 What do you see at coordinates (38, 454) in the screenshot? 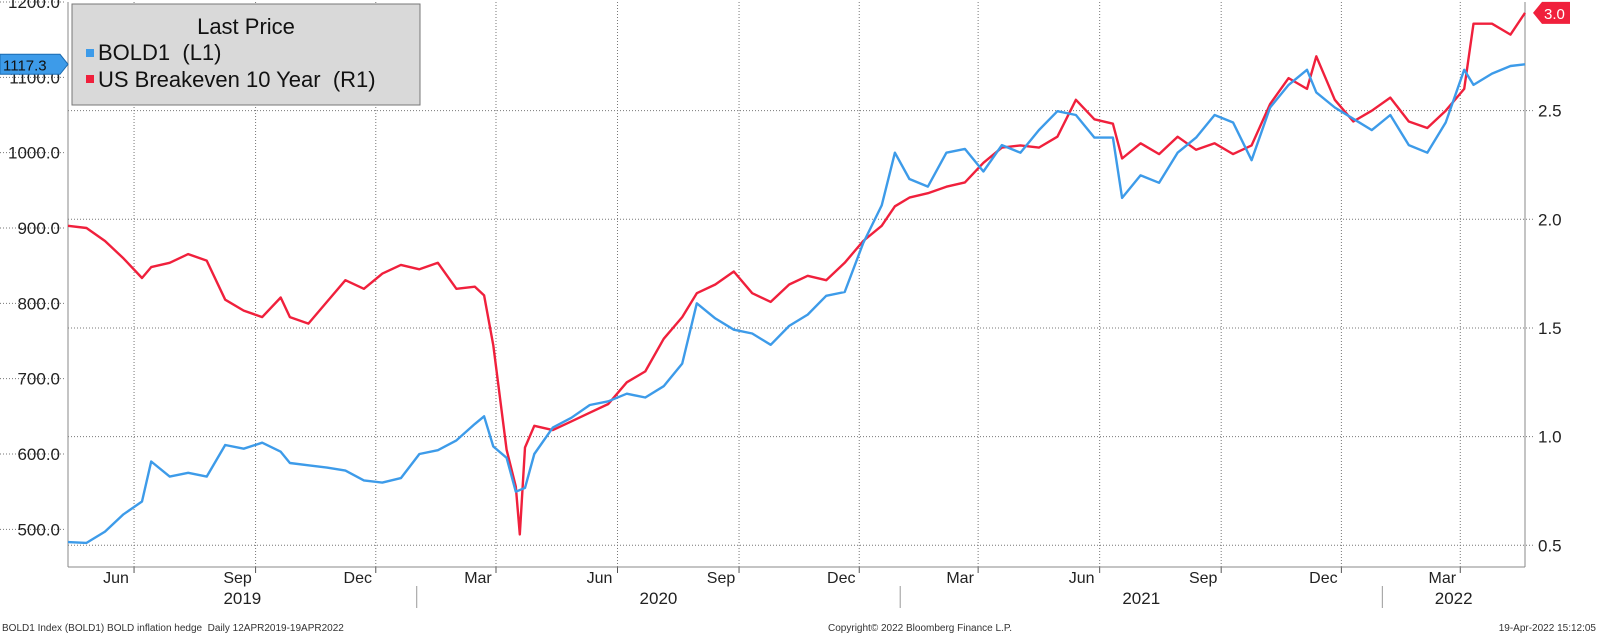
I see `left-axis-tick-label: 600.0` at bounding box center [38, 454].